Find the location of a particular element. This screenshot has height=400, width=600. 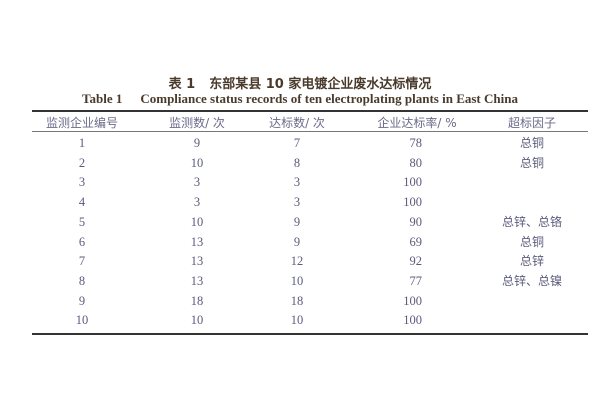

table-row: 10 10 10 100 is located at coordinates (310, 320).